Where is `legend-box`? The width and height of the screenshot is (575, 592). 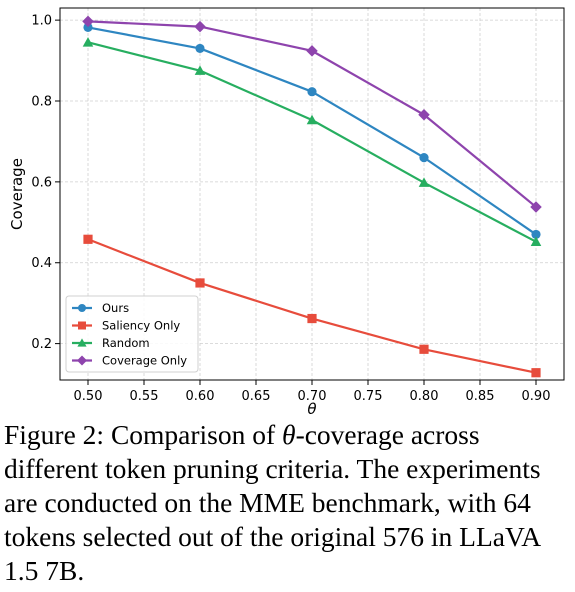 legend-box is located at coordinates (132, 334).